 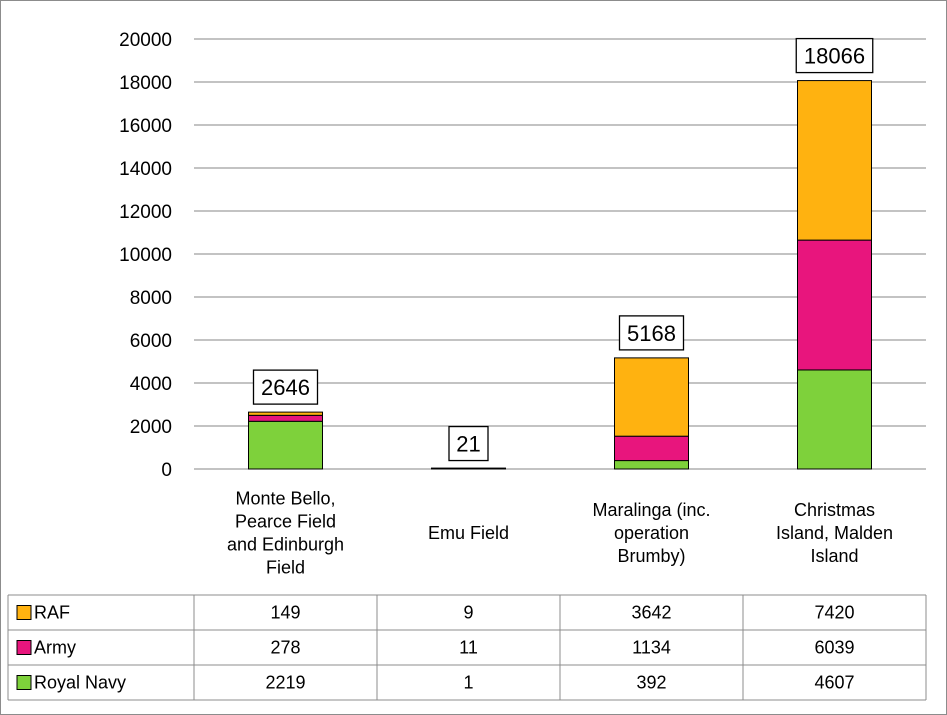 I want to click on table-cell: 11, so click(x=468, y=648).